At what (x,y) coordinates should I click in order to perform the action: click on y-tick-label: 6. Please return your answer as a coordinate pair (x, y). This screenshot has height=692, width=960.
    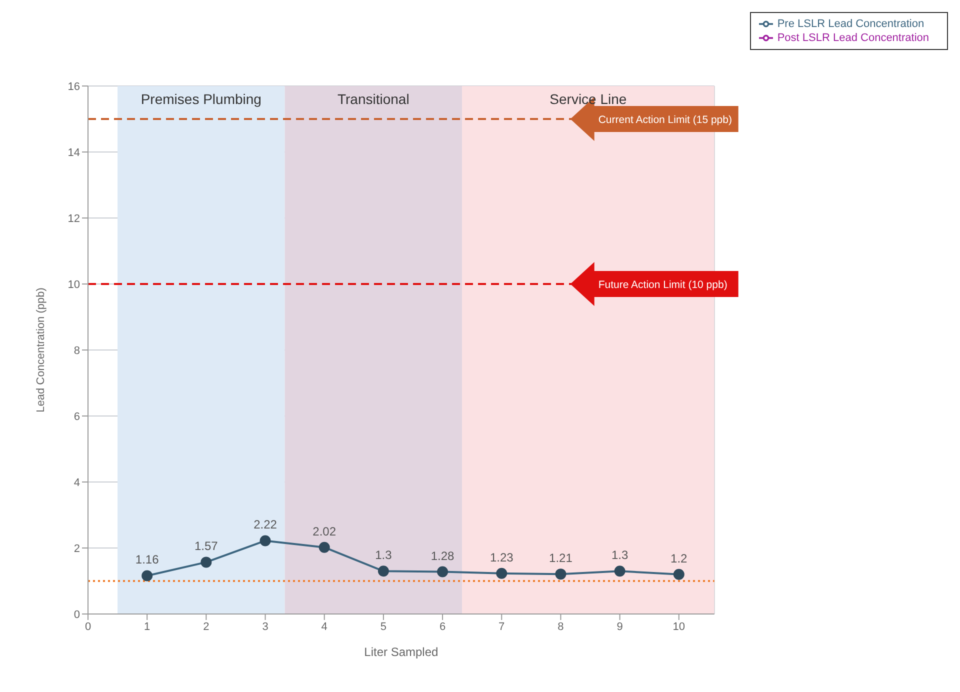
    Looking at the image, I should click on (77, 416).